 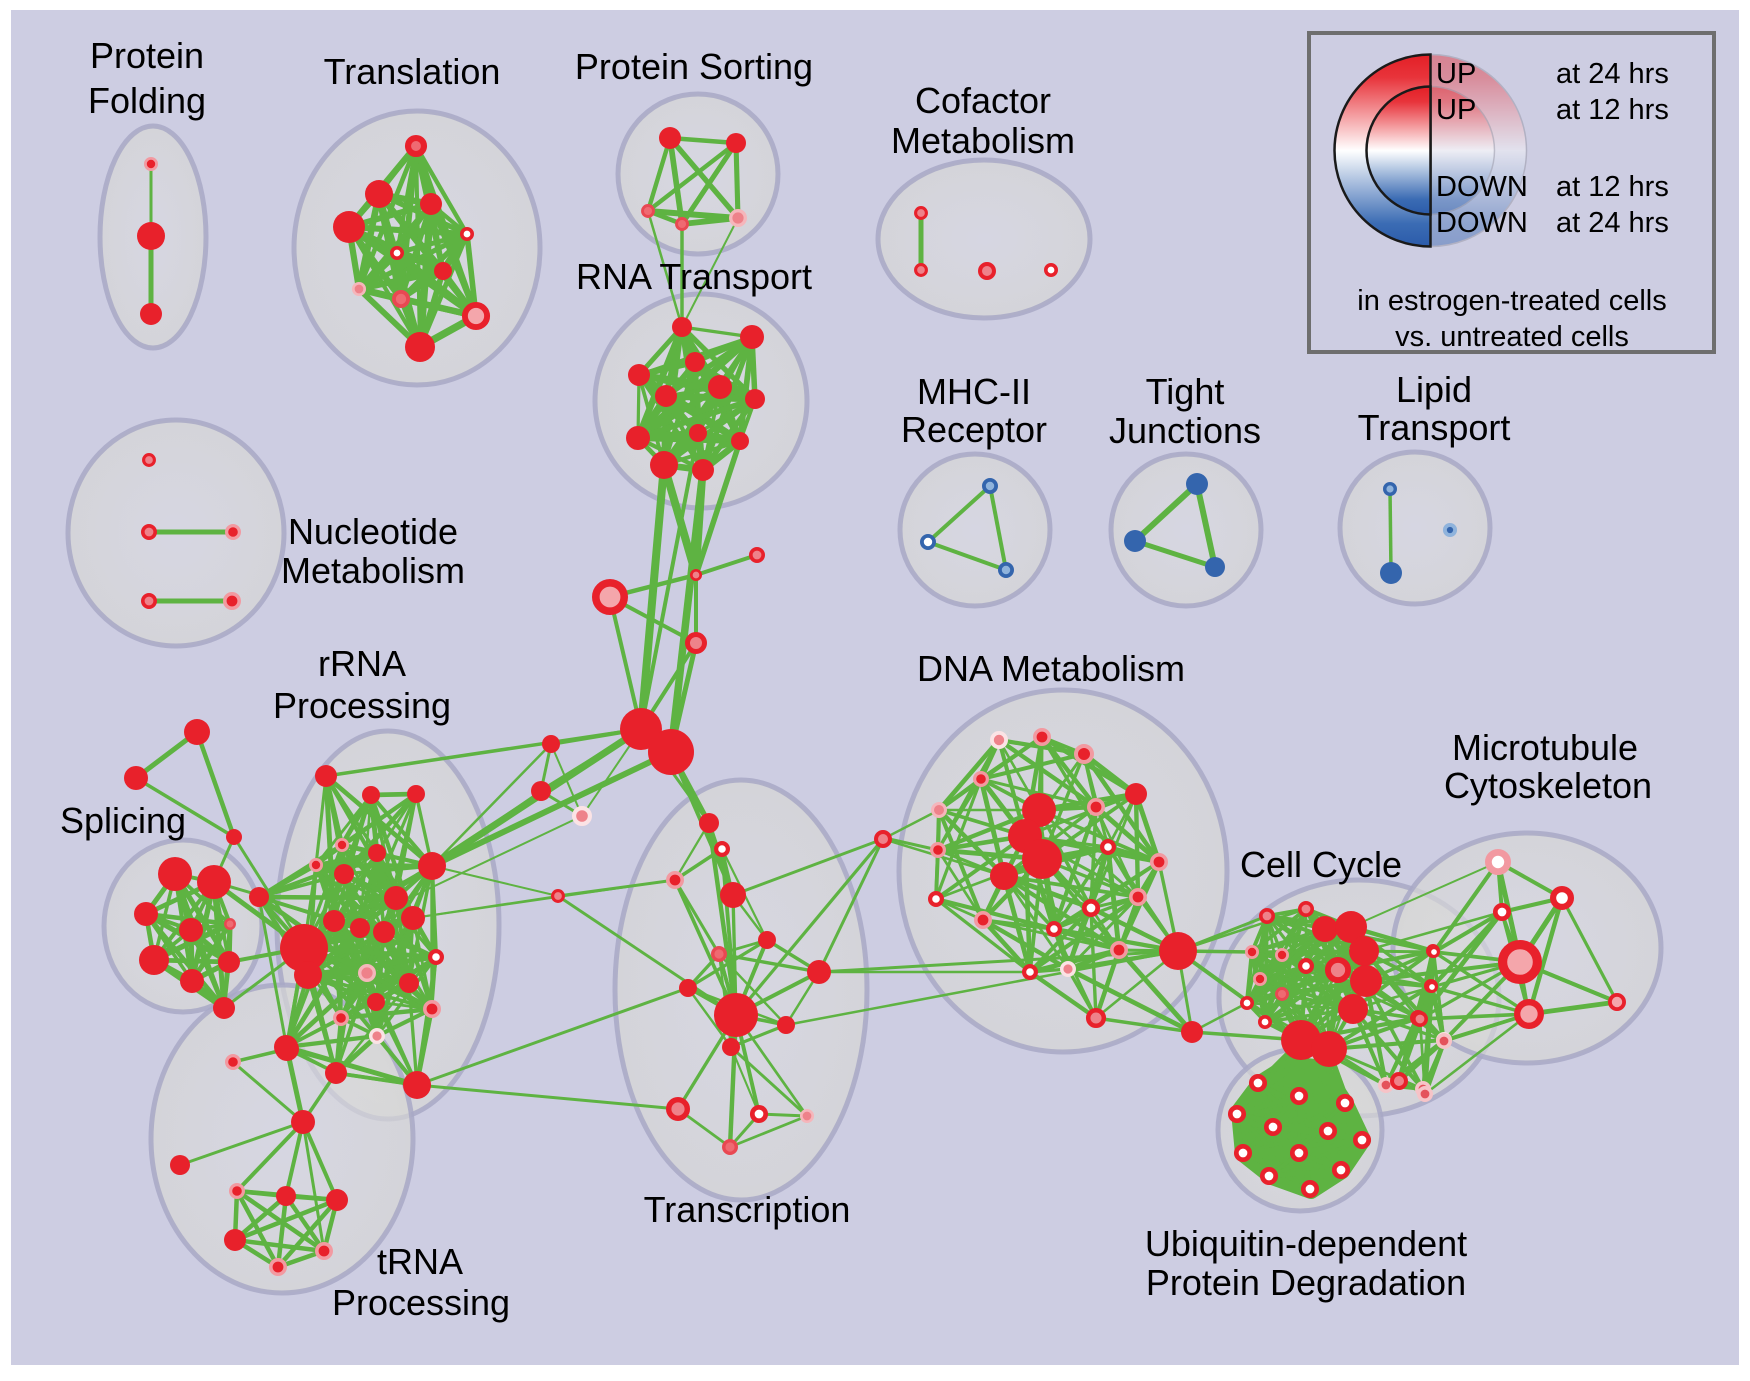 I want to click on svg-text: Nucleotide, so click(x=373, y=531).